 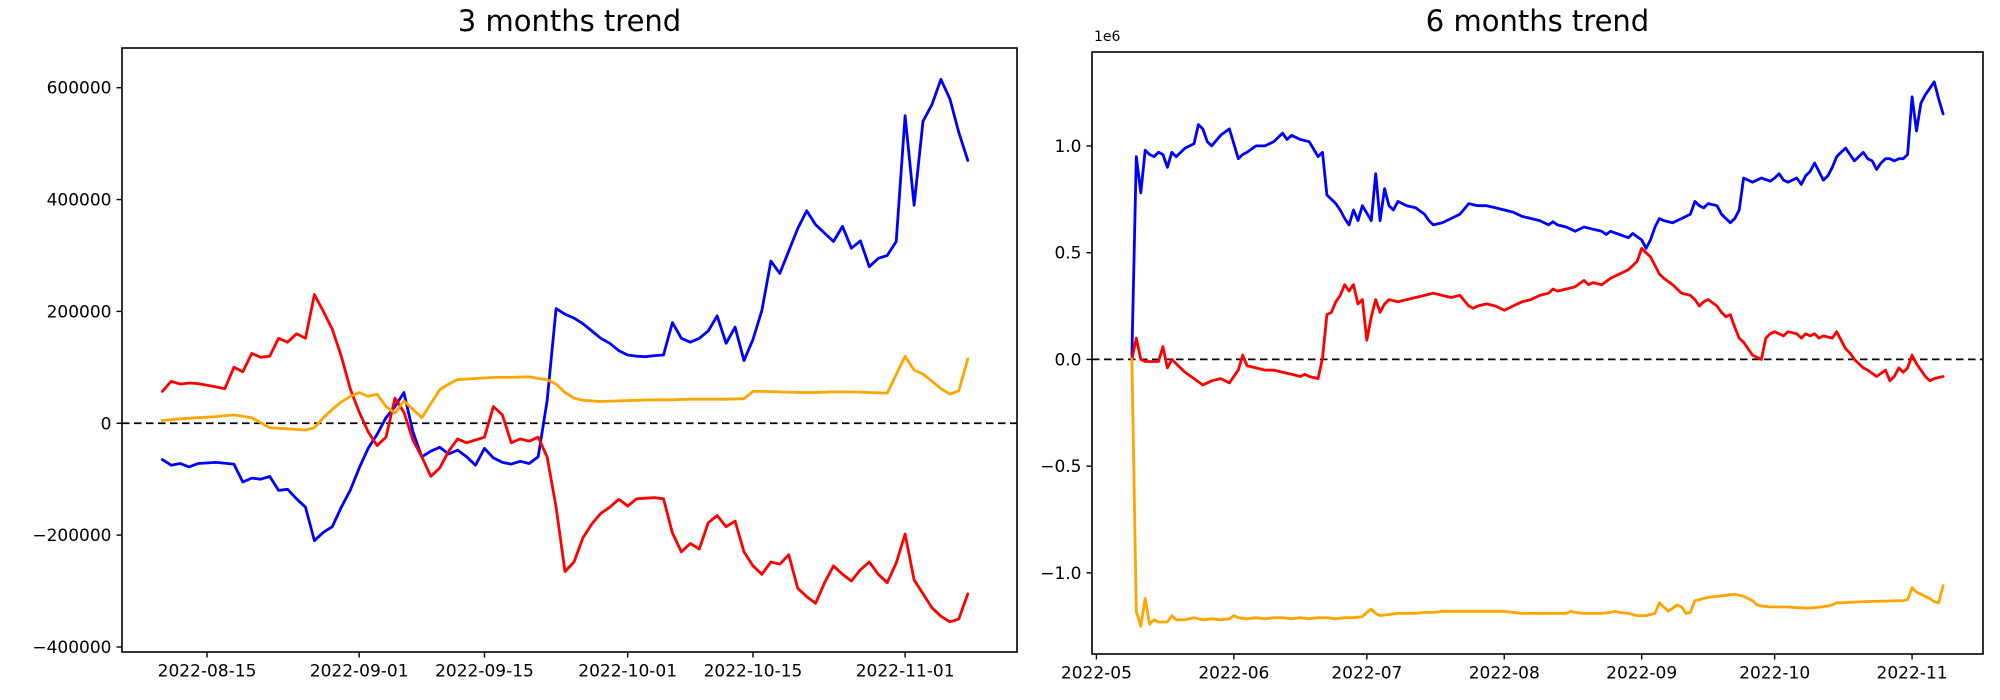 What do you see at coordinates (1537, 316) in the screenshot?
I see `series-line-red` at bounding box center [1537, 316].